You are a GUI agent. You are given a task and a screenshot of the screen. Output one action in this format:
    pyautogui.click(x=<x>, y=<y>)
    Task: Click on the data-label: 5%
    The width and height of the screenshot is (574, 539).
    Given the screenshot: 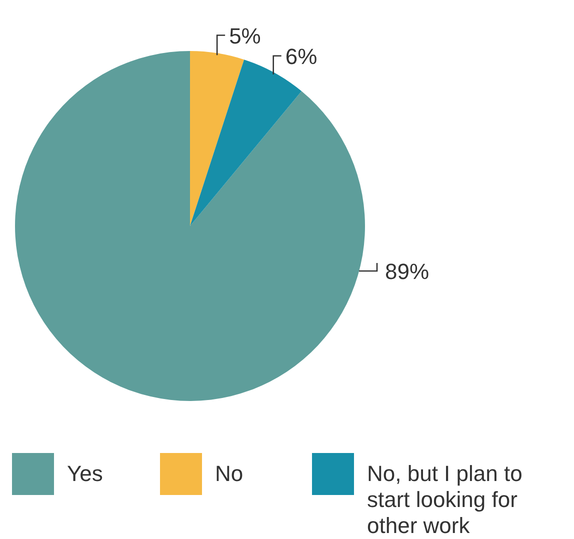 What is the action you would take?
    pyautogui.click(x=245, y=35)
    